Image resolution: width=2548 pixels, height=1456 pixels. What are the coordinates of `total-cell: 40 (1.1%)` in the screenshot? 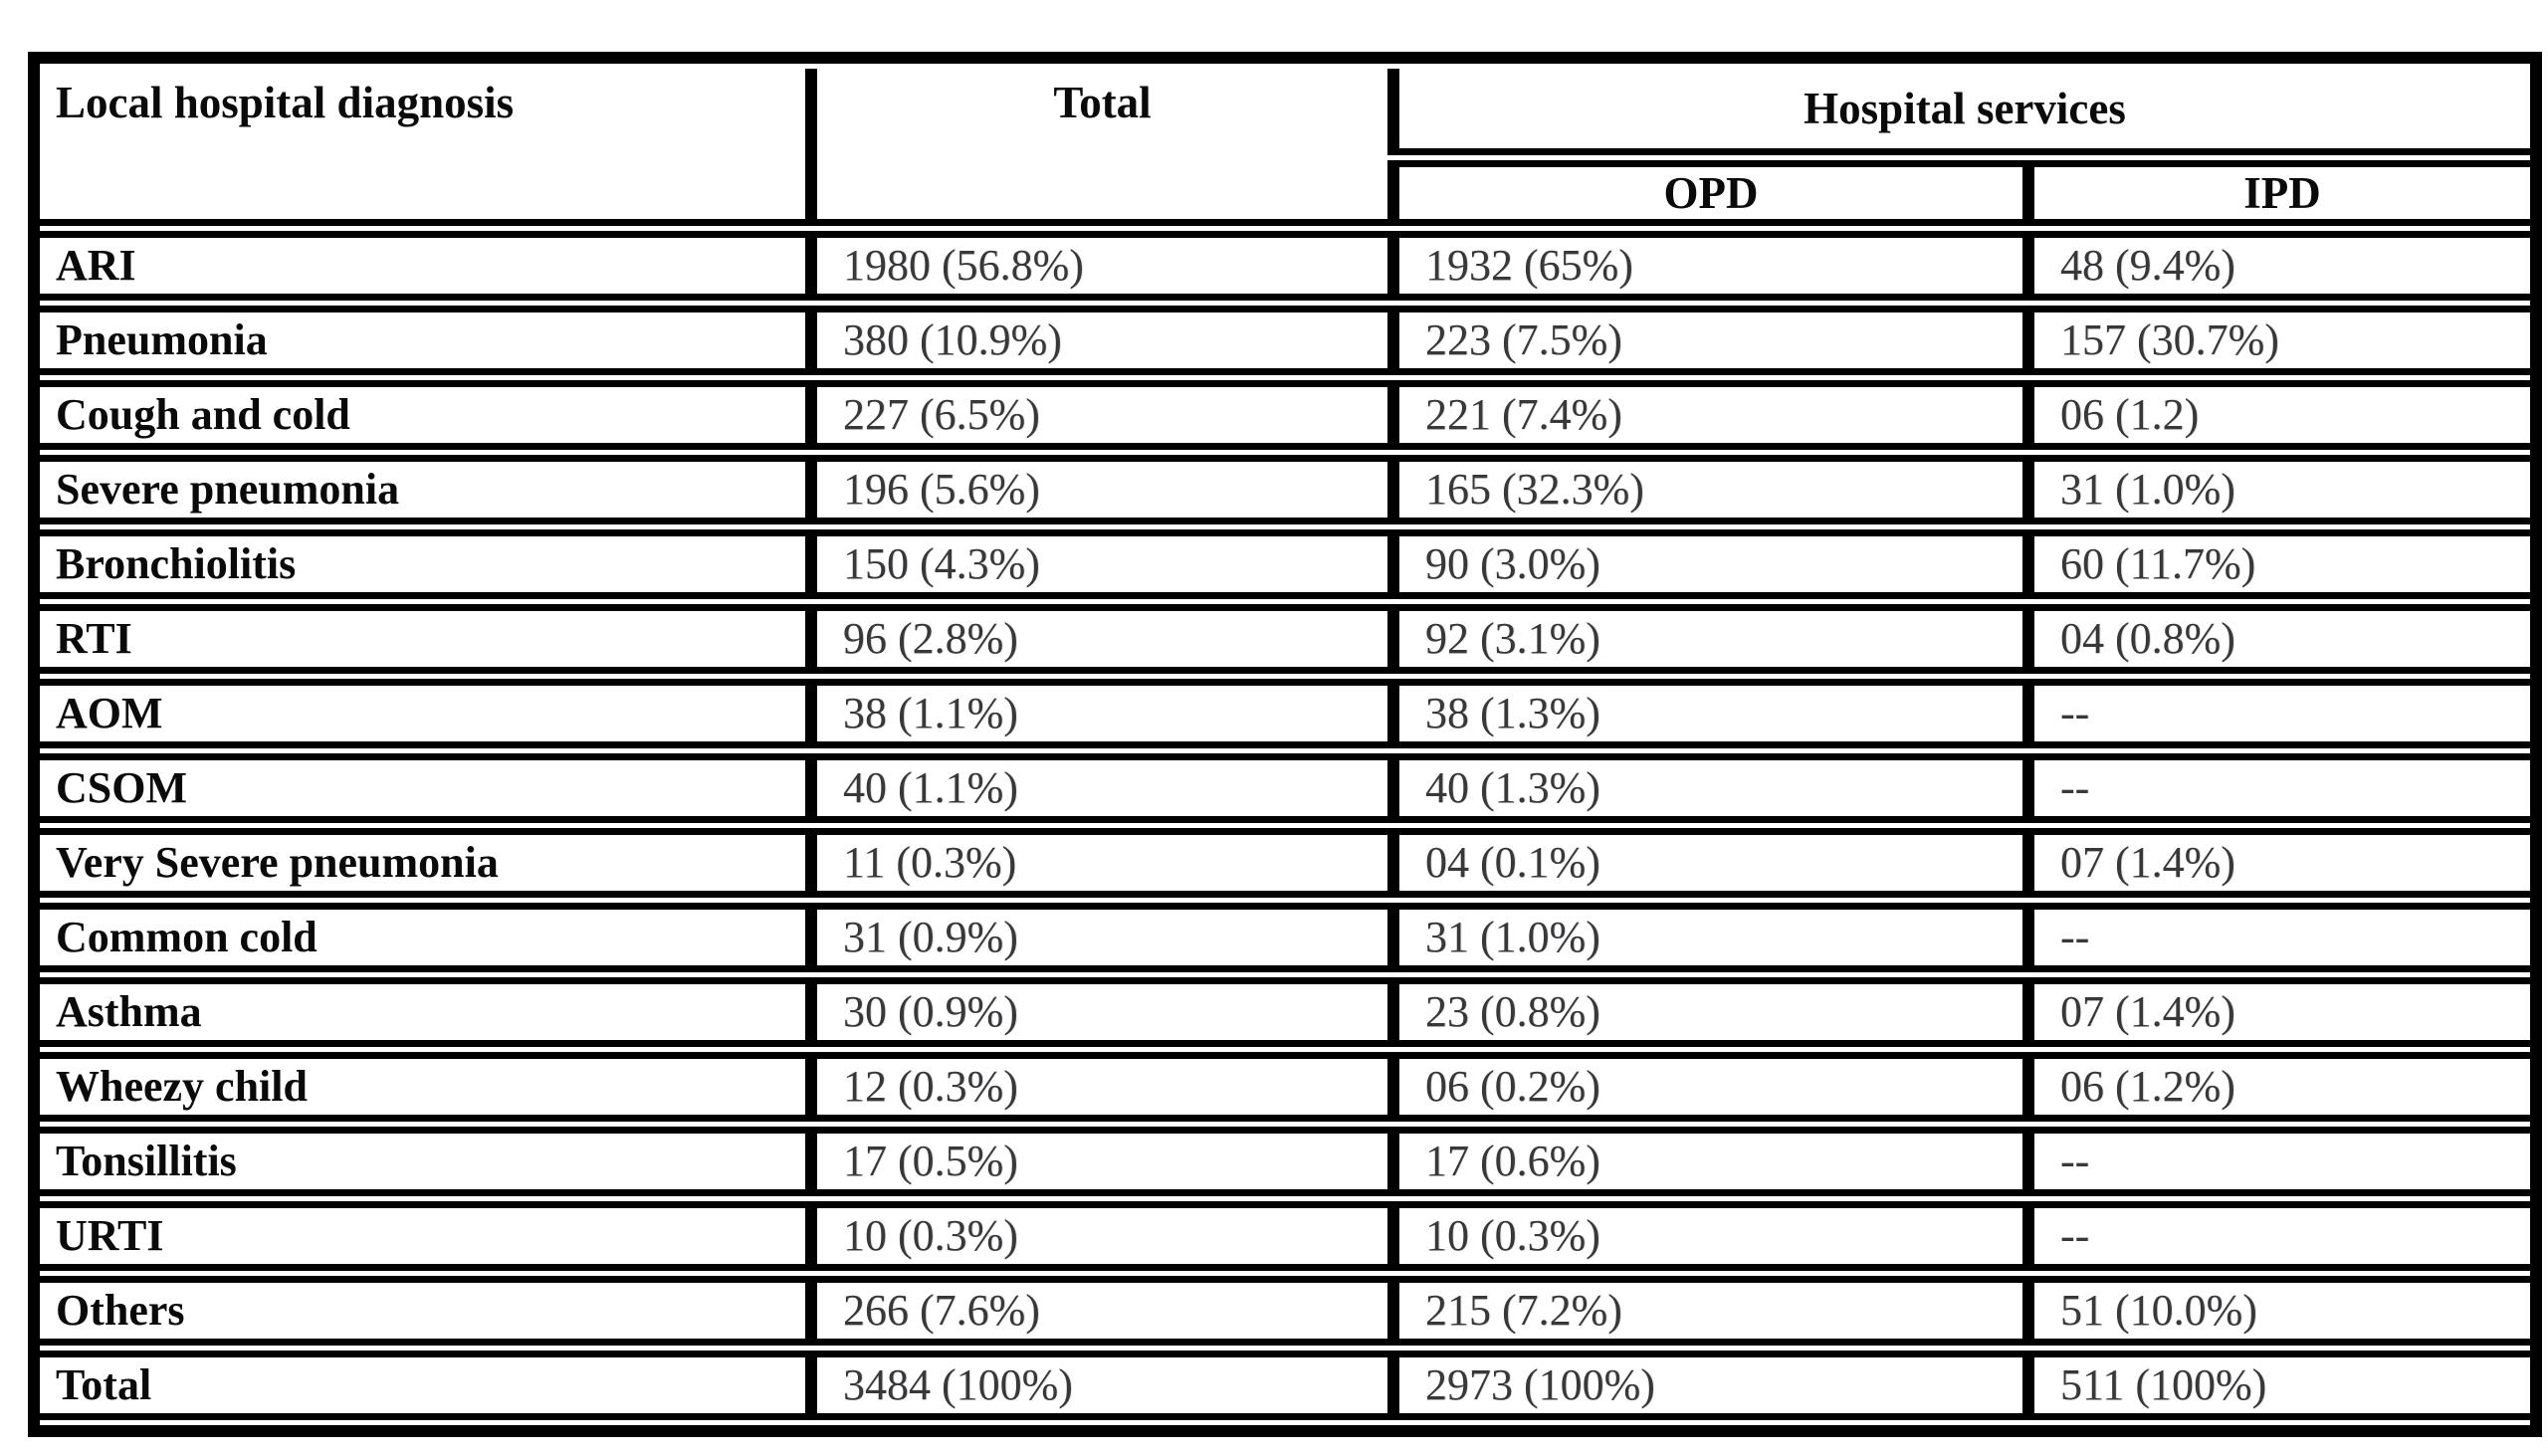 It's located at (1096, 788).